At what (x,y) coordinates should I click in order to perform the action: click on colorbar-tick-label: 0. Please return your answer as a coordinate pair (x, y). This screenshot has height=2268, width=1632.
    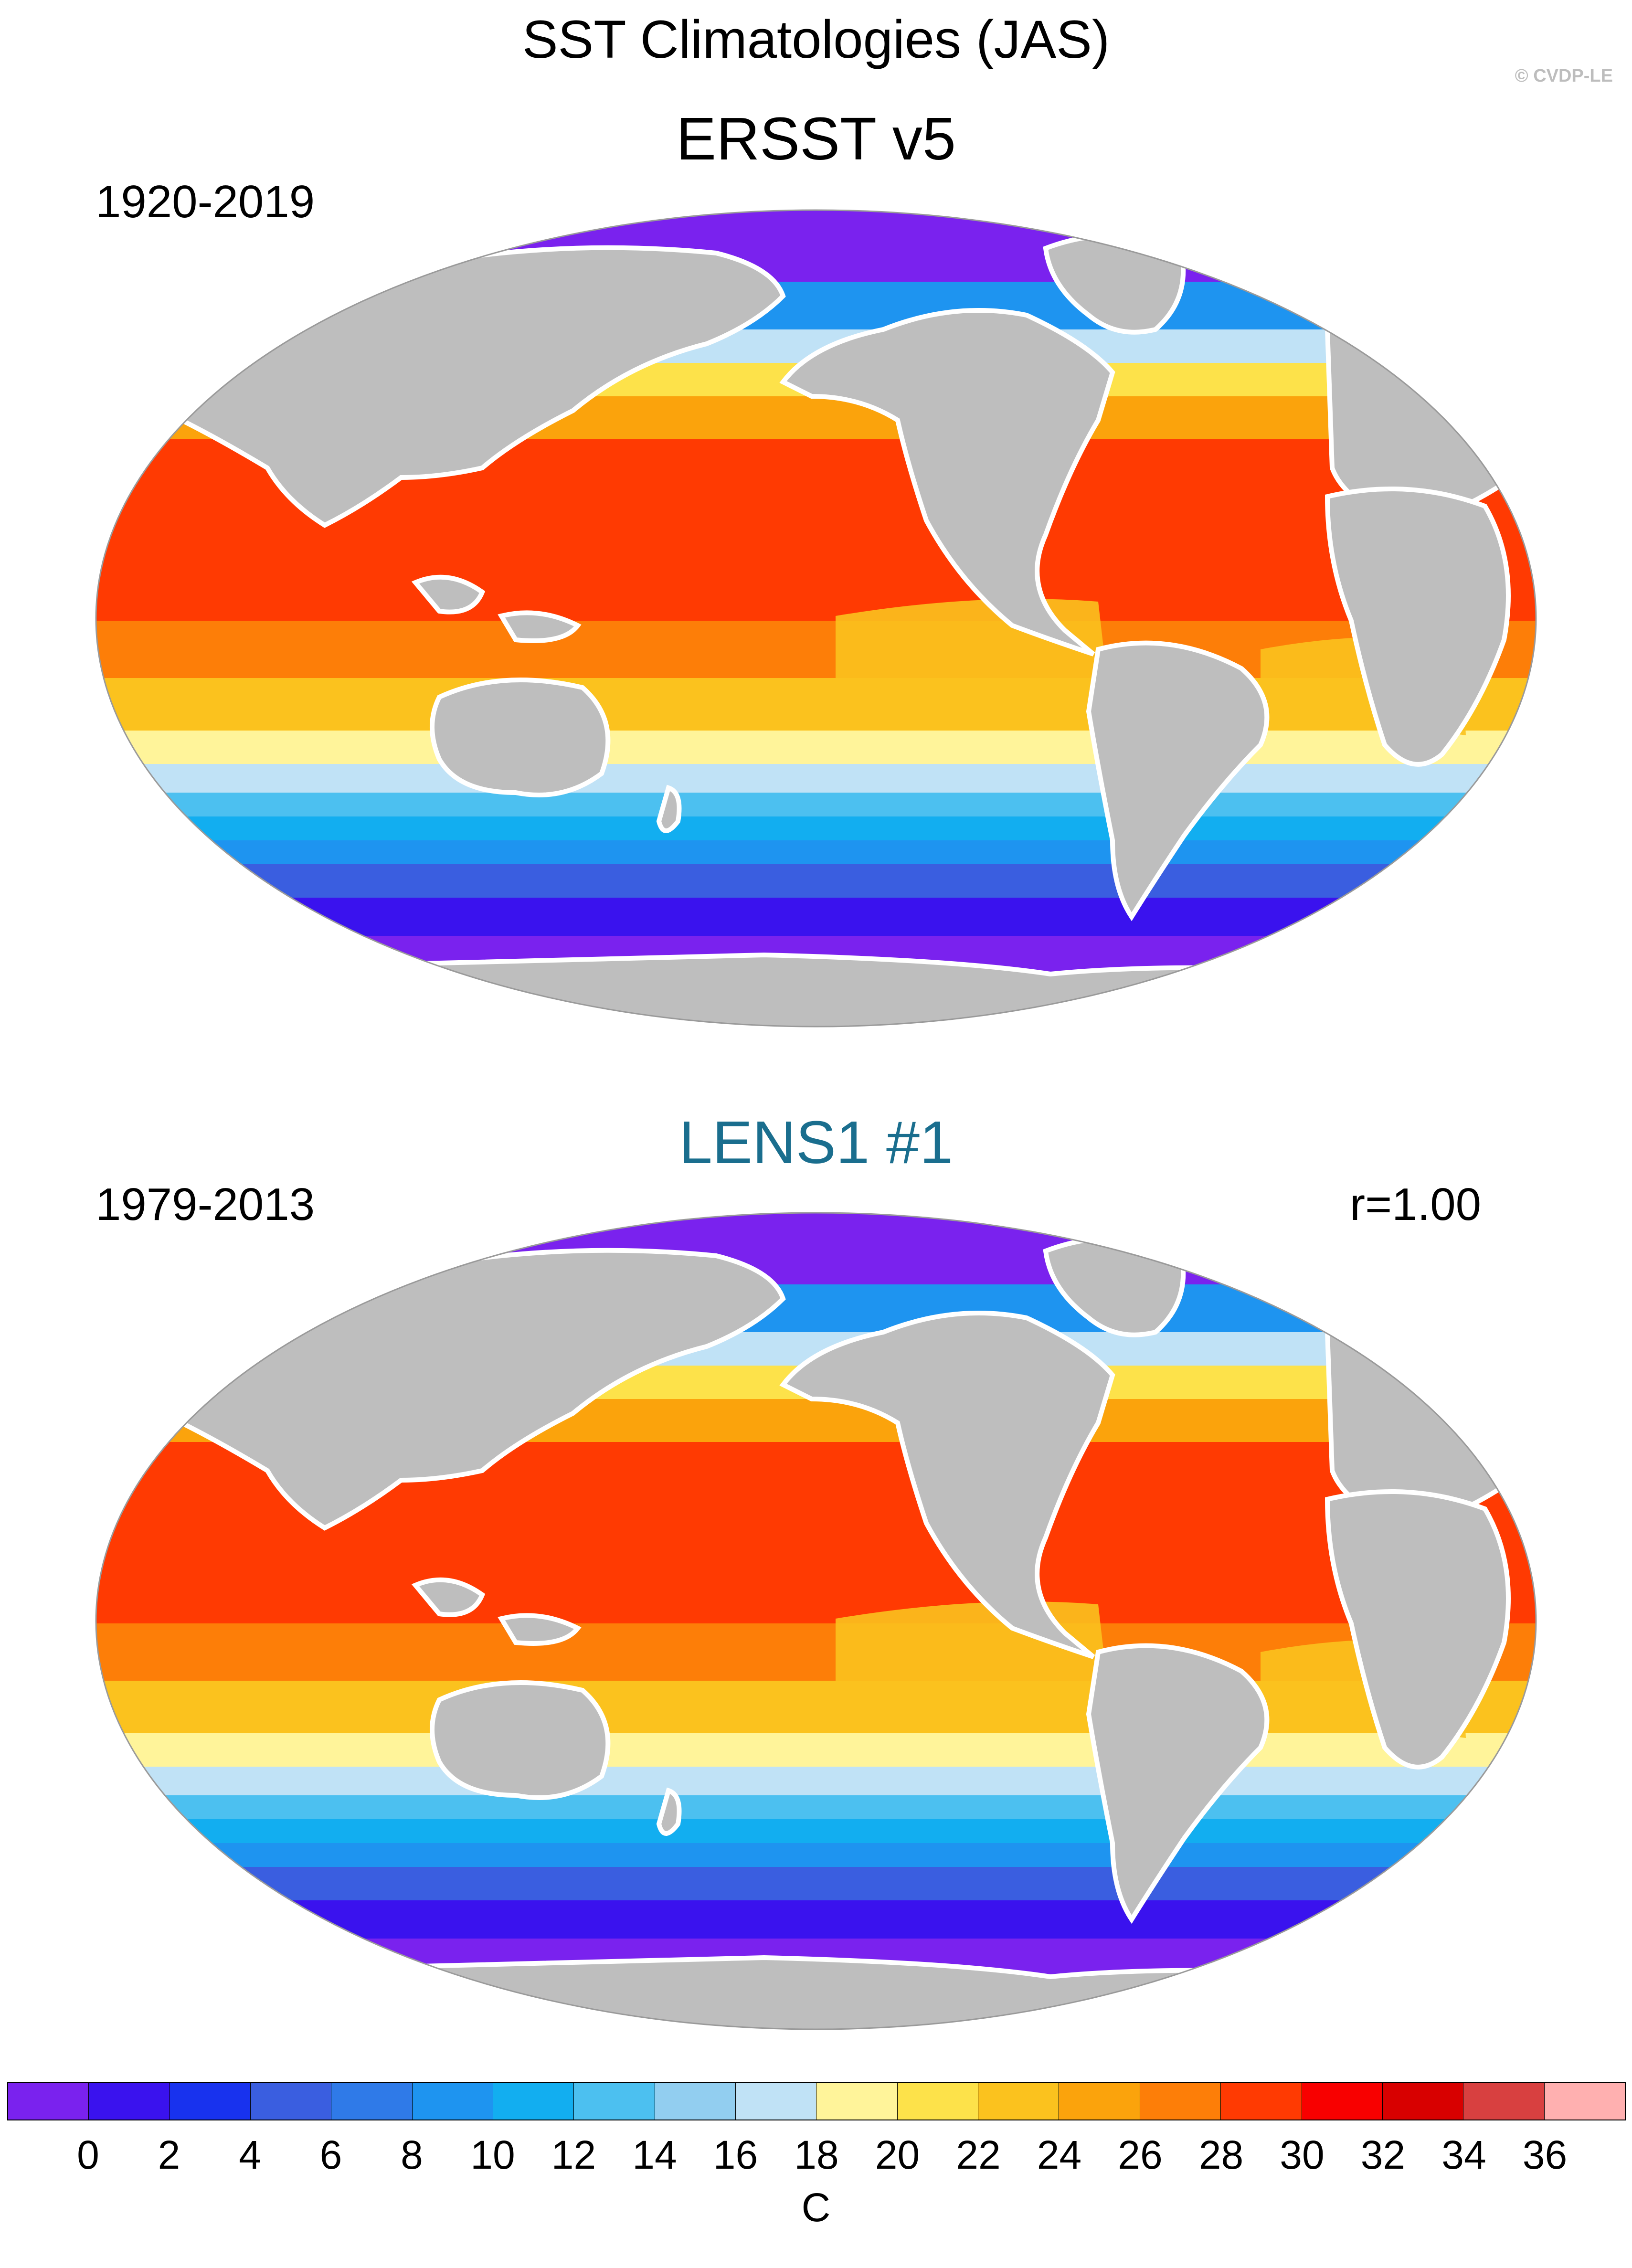
    Looking at the image, I should click on (88, 2154).